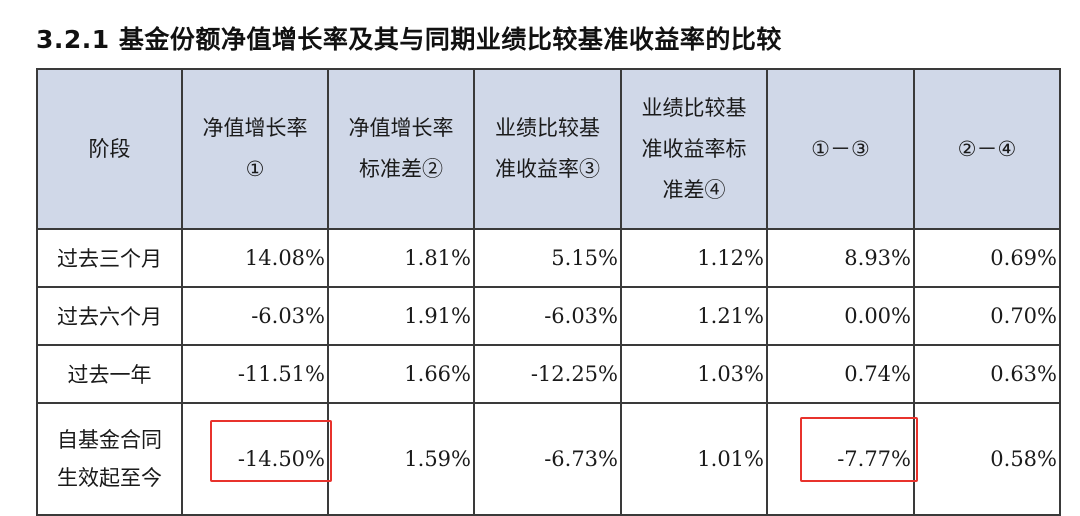  I want to click on value-cell: 14.08%, so click(255, 258).